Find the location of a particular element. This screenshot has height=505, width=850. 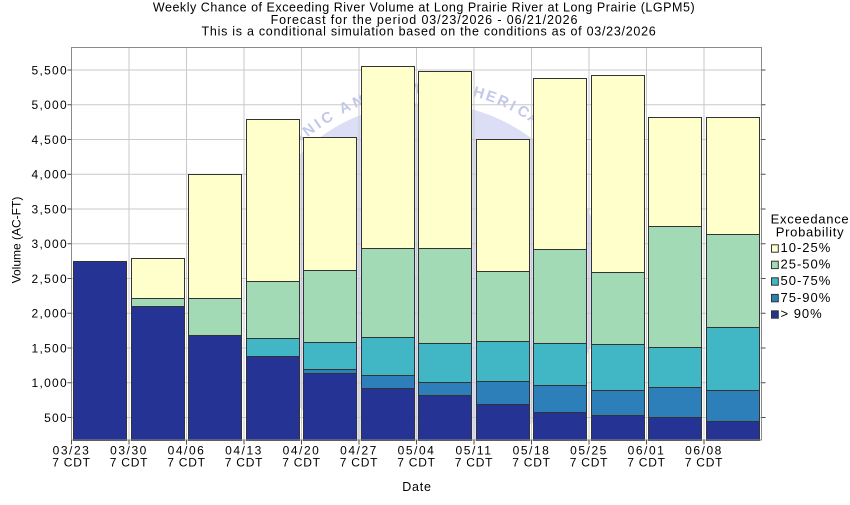

svg-text: 2,000 is located at coordinates (49, 314).